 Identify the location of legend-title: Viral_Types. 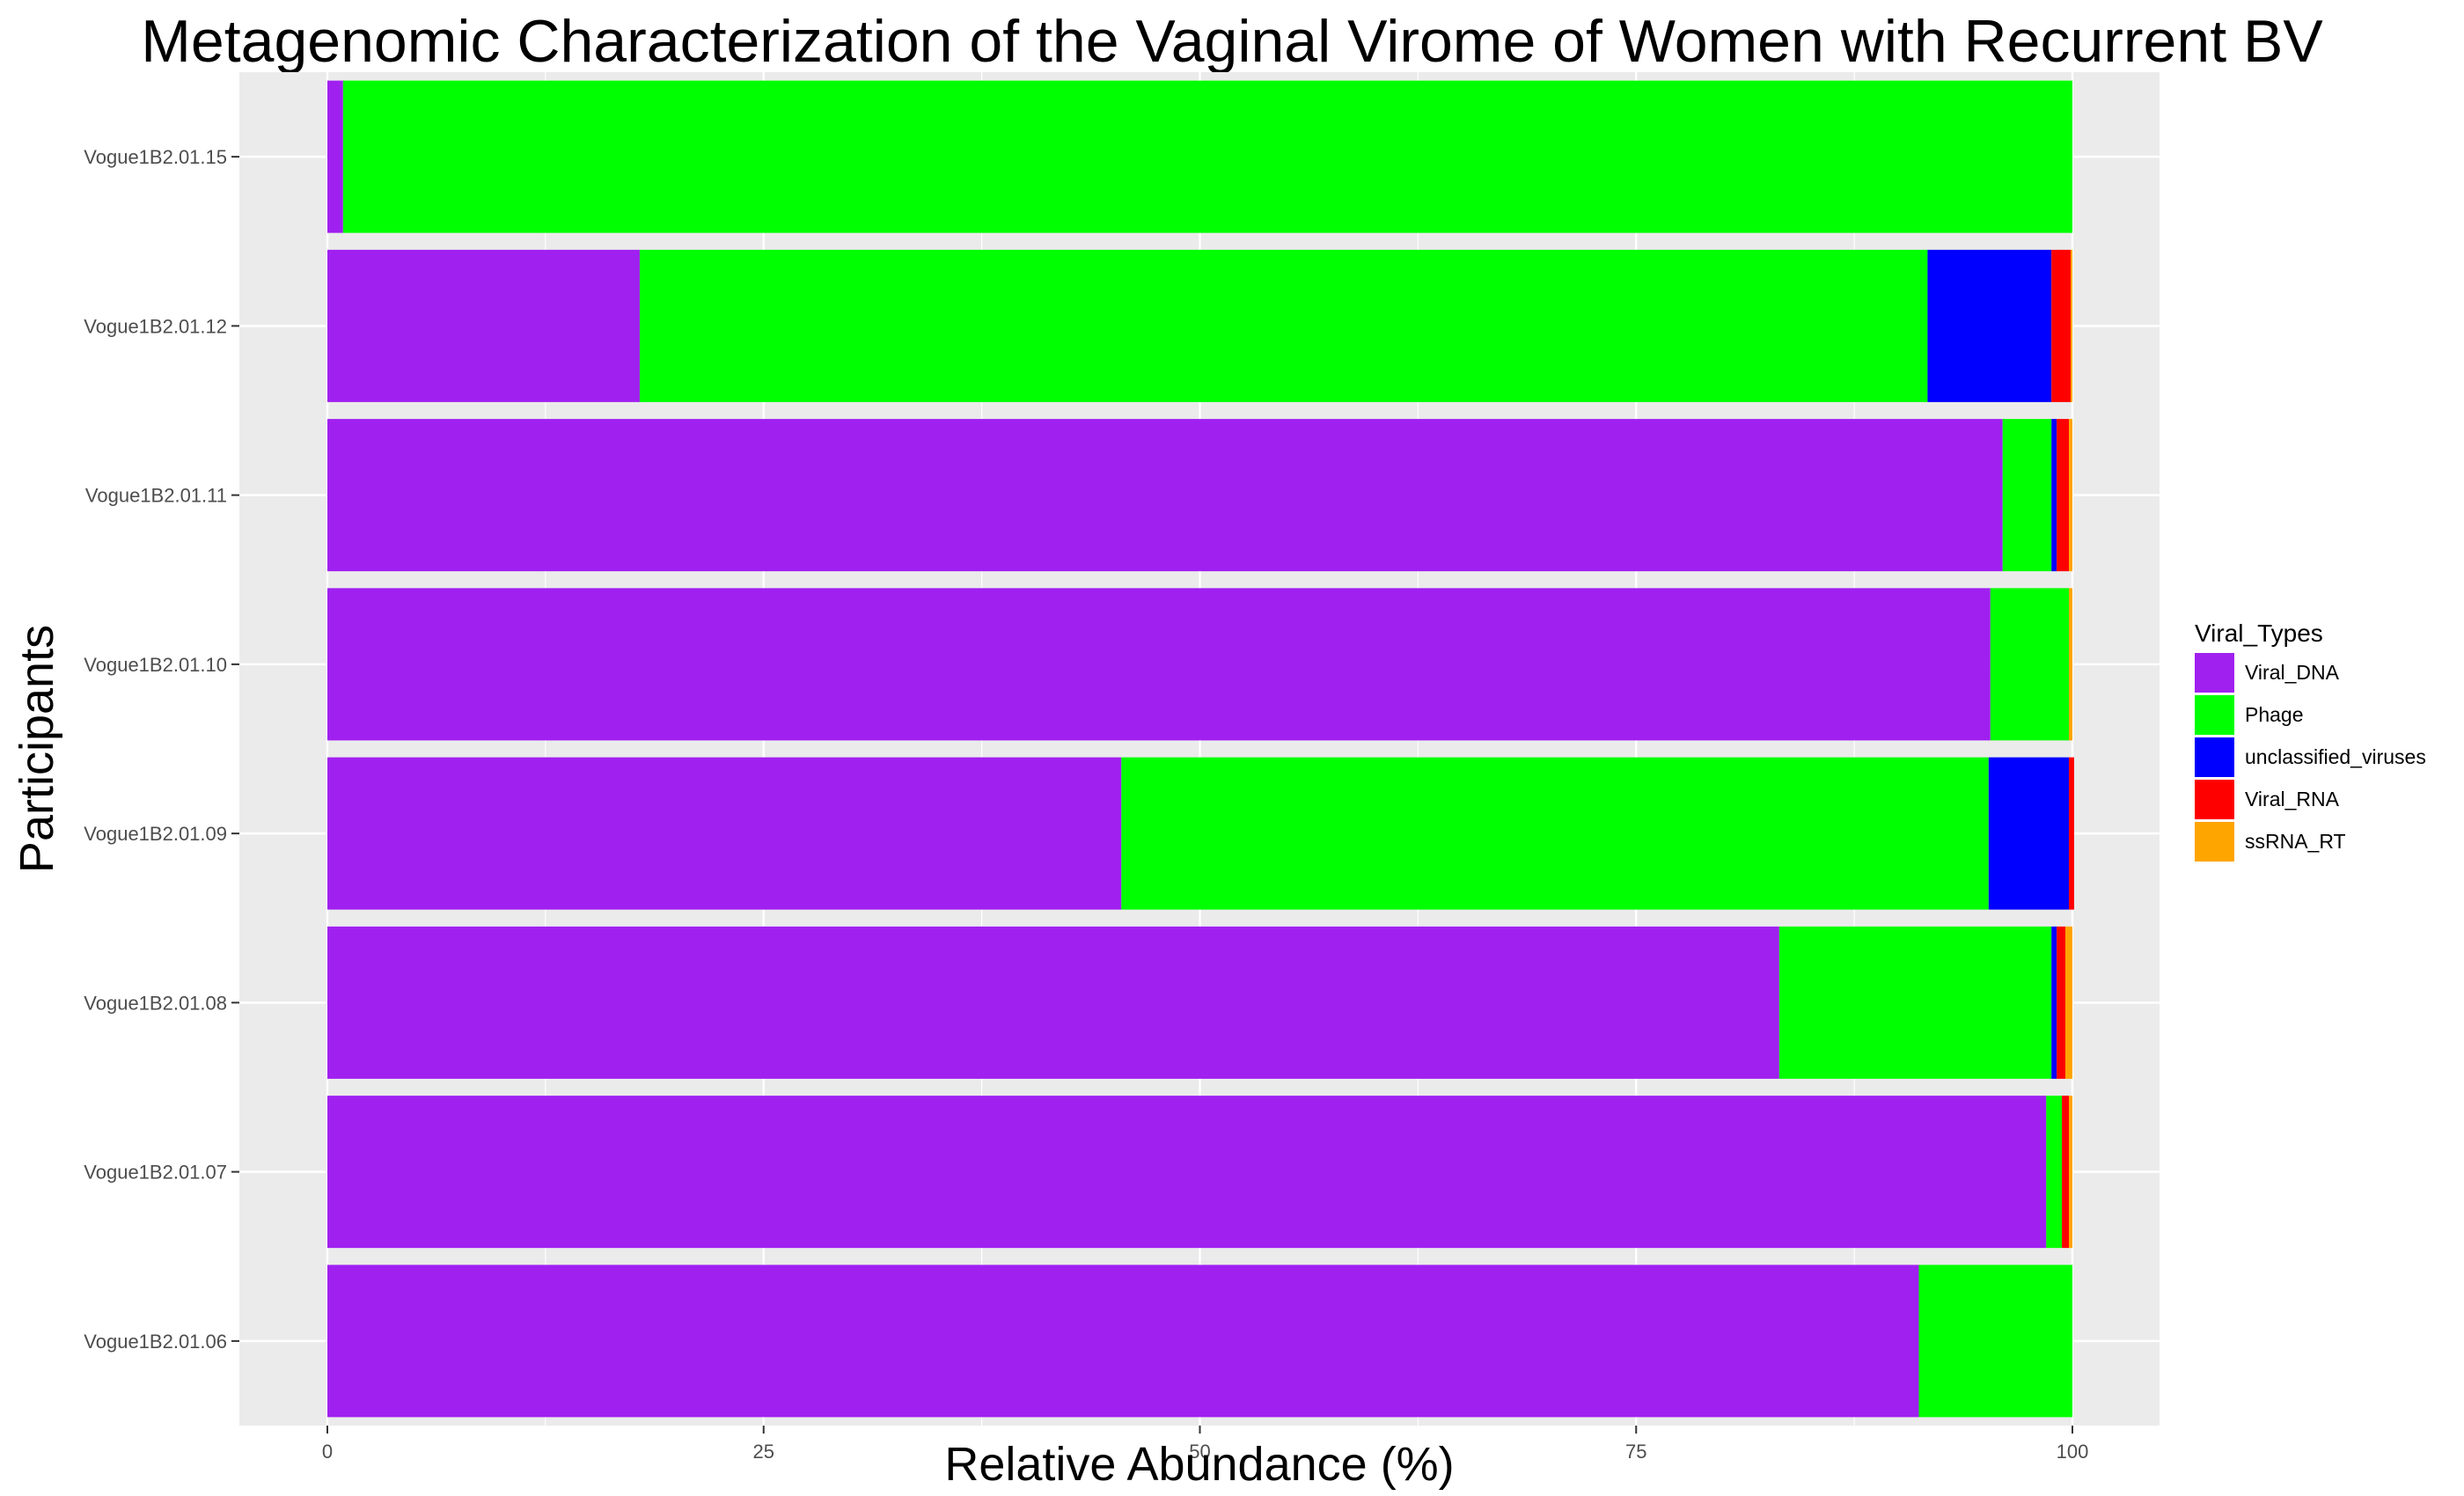
(2259, 634).